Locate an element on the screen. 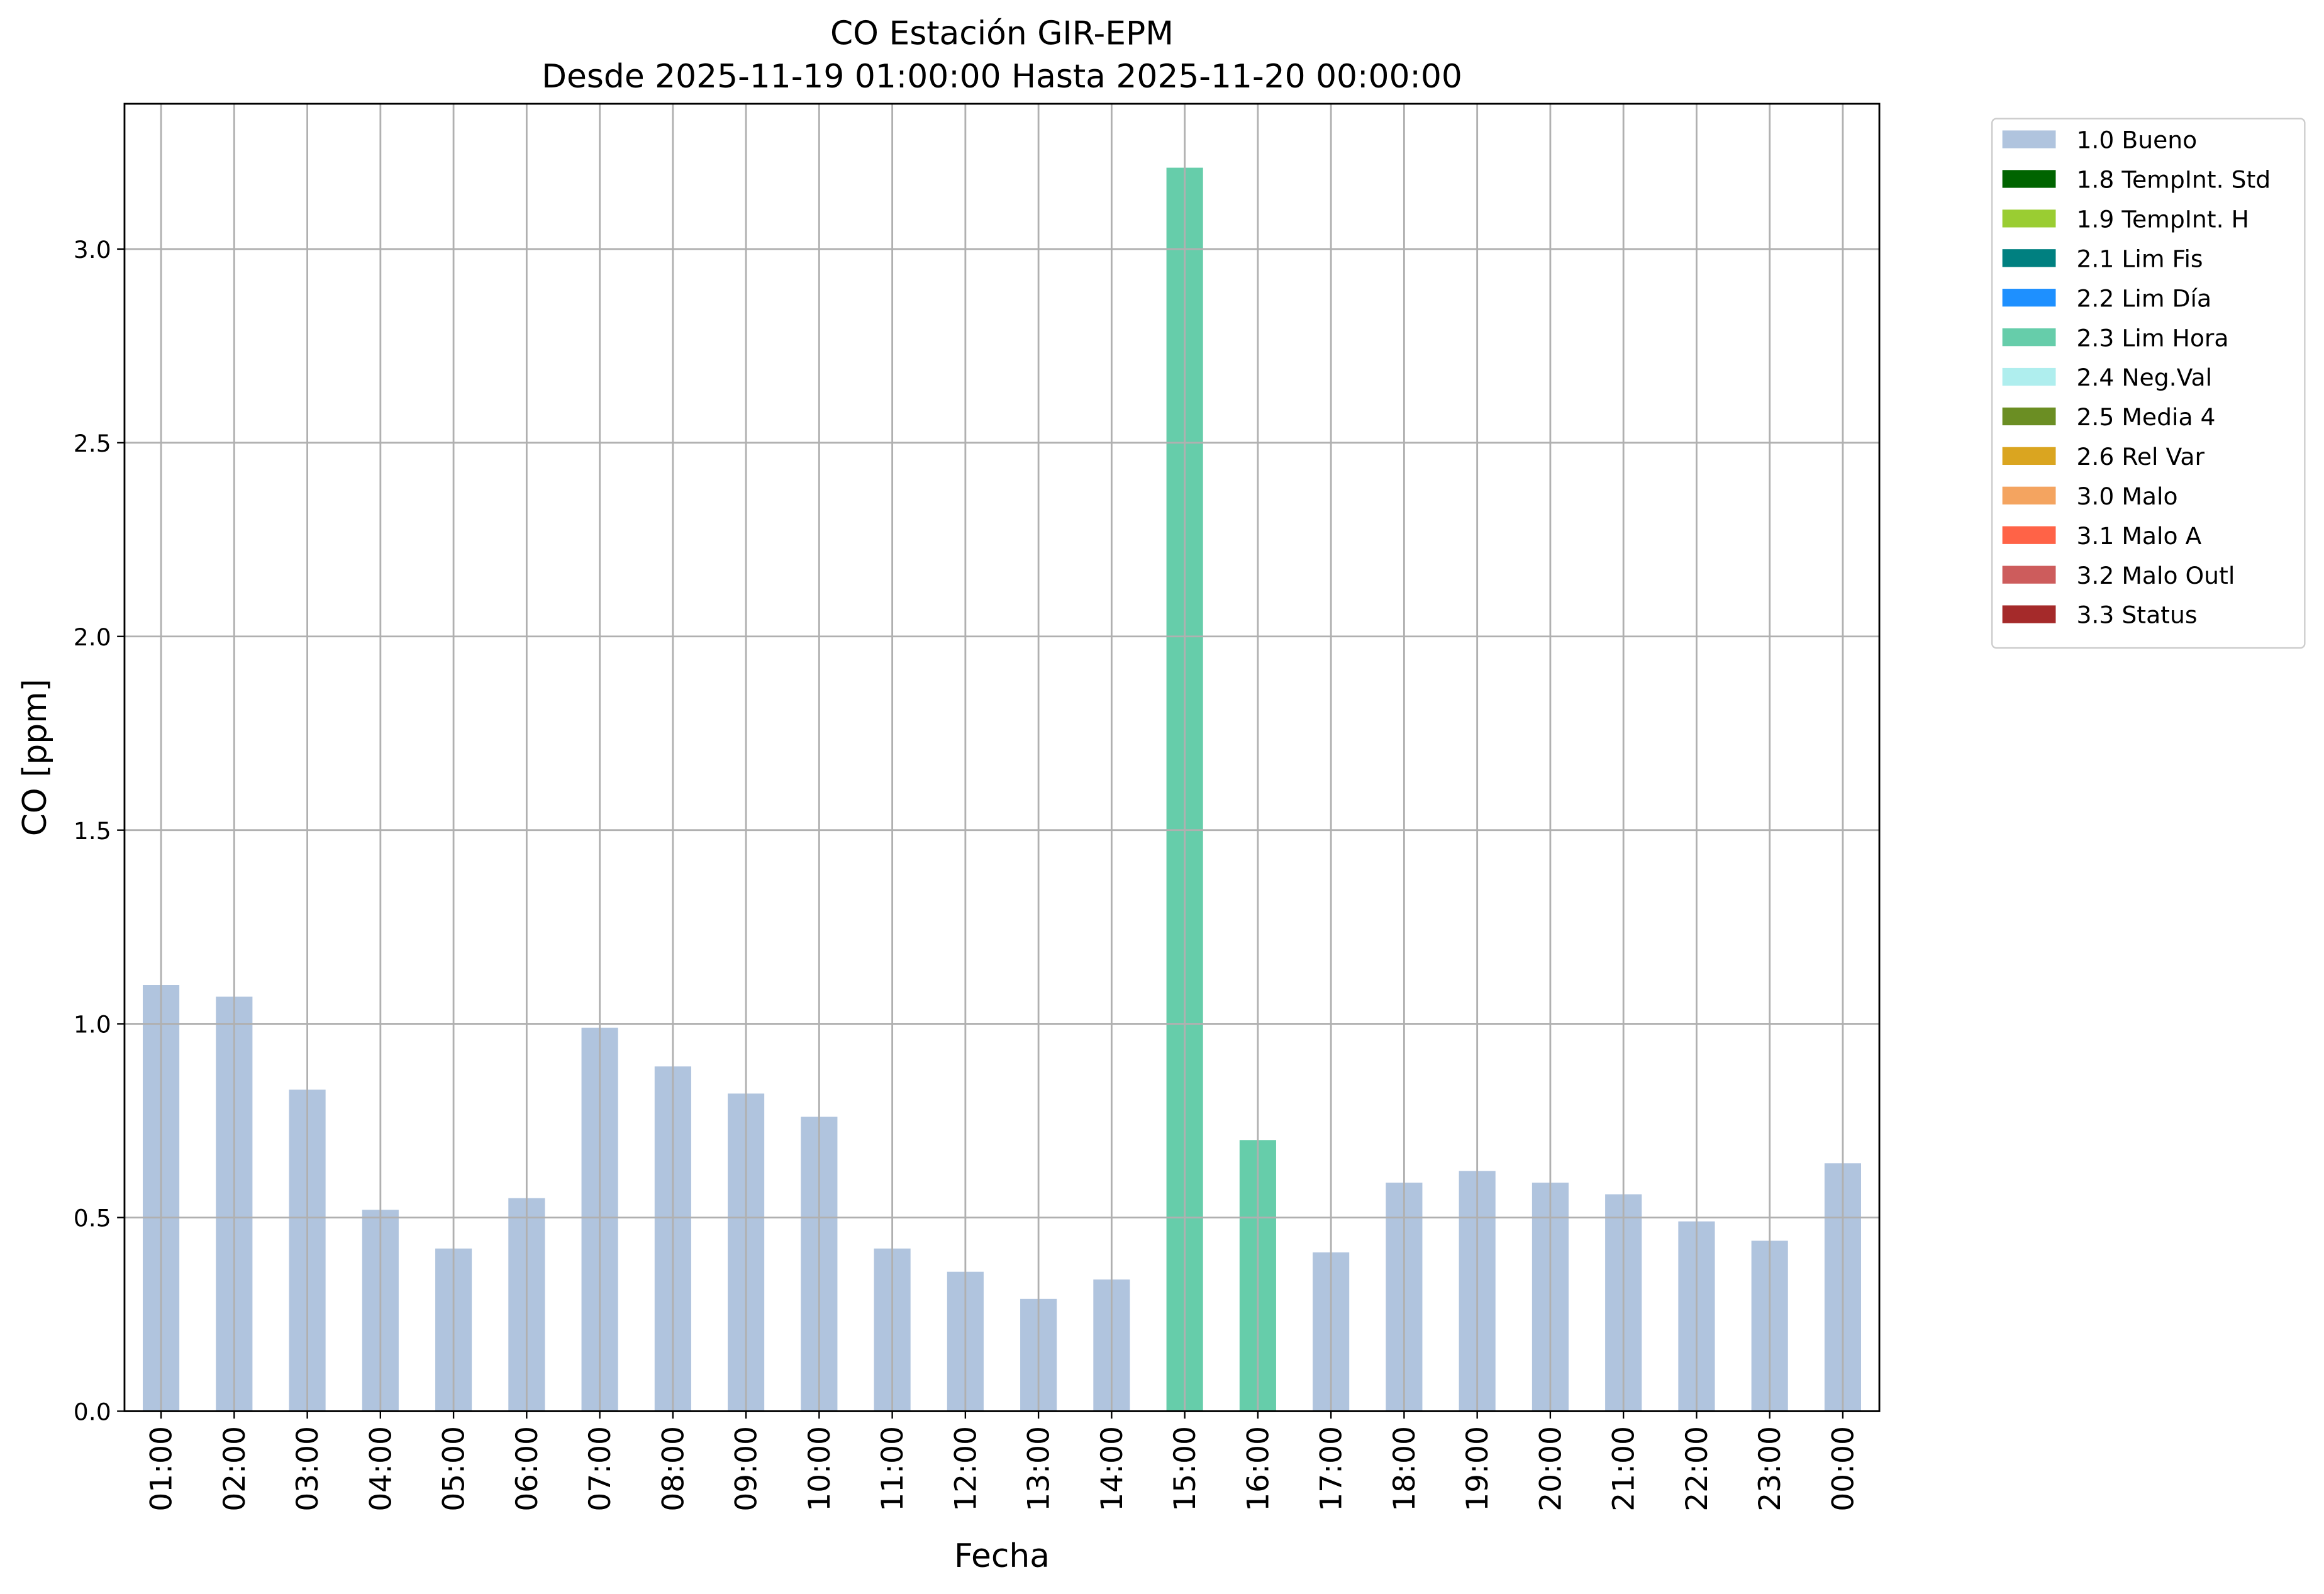  legend-label: 1.9 TempInt. H is located at coordinates (2162, 220).